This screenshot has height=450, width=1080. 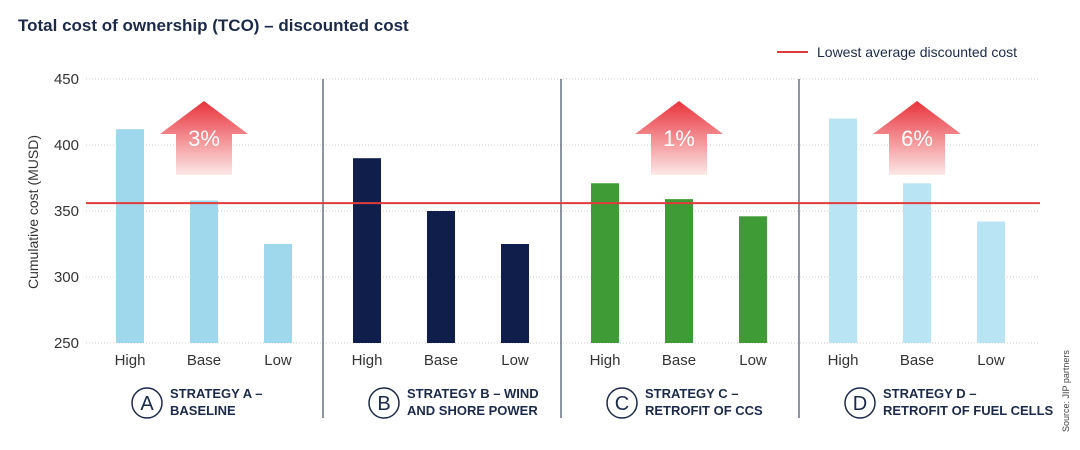 What do you see at coordinates (441, 277) in the screenshot?
I see `bar-b-base` at bounding box center [441, 277].